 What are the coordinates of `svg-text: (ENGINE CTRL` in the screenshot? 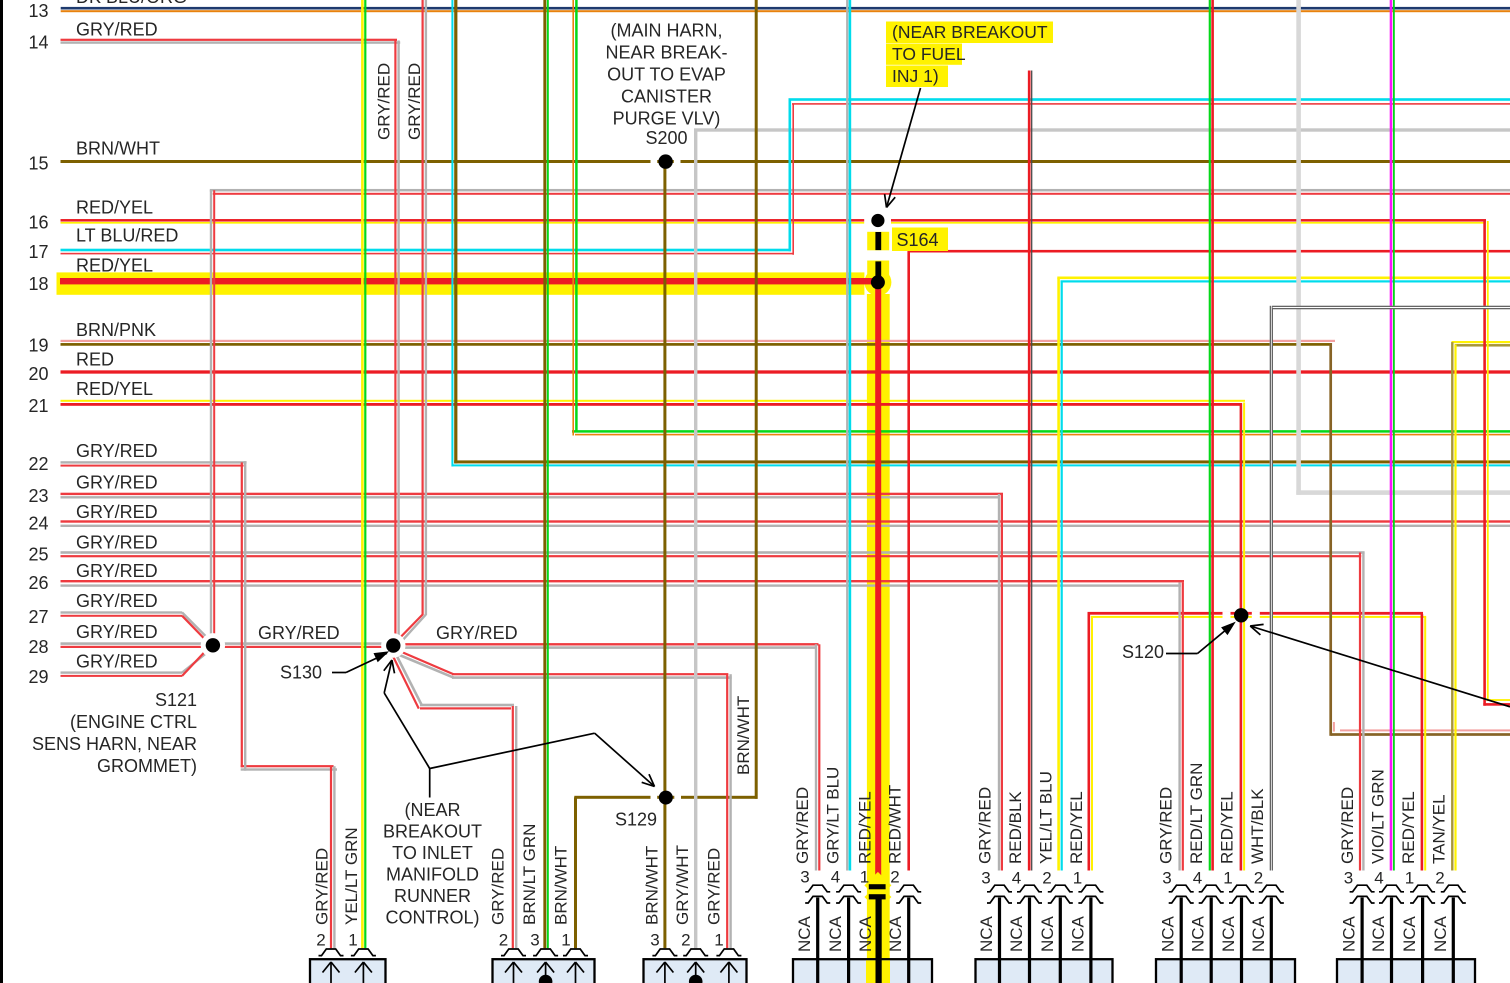 It's located at (133, 722).